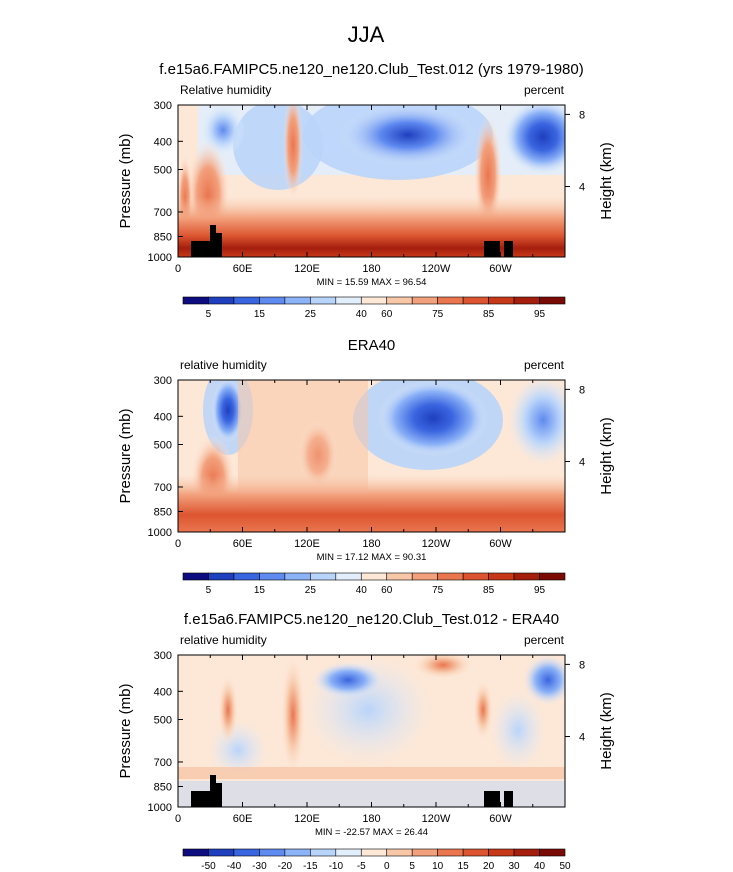 This screenshot has height=872, width=733. What do you see at coordinates (372, 557) in the screenshot?
I see `min-max-label: MIN = 17.12 MAX = 90.31` at bounding box center [372, 557].